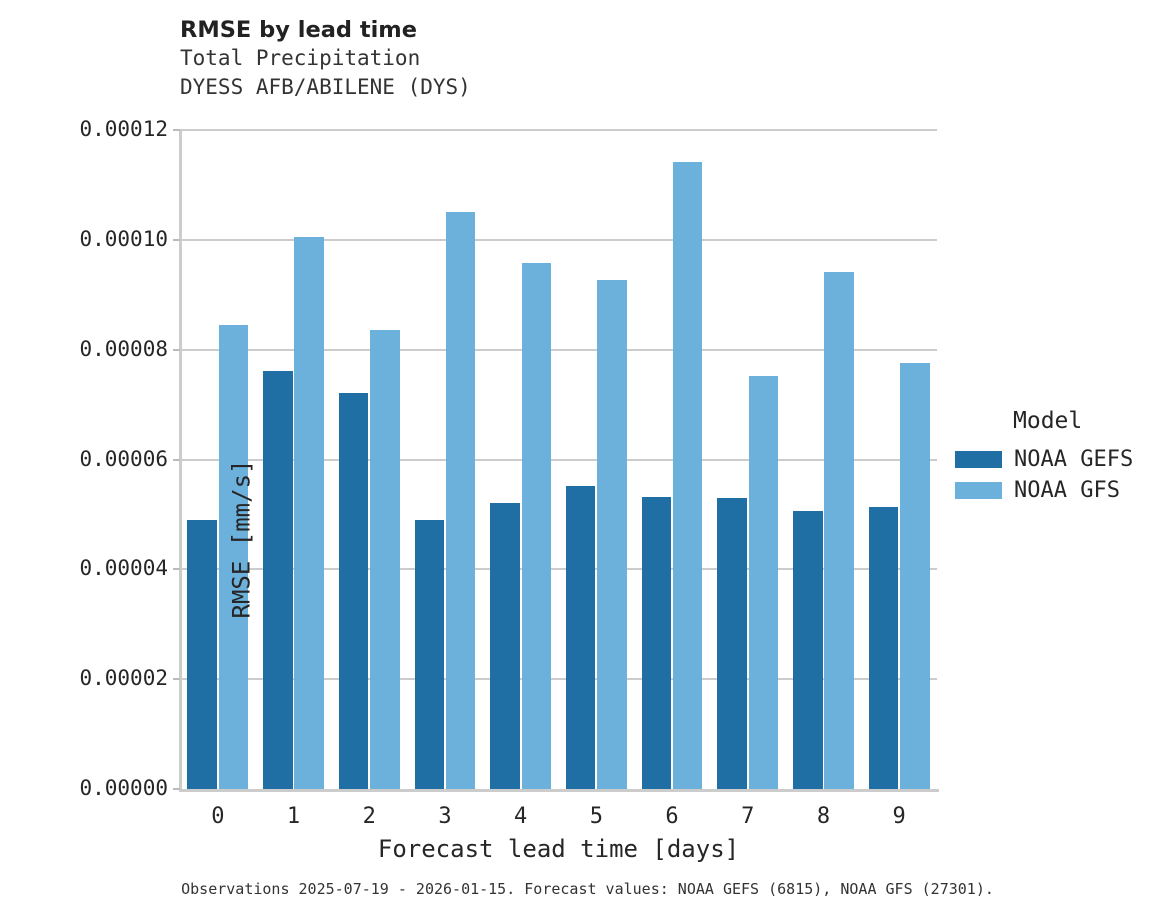 Image resolution: width=1175 pixels, height=920 pixels. What do you see at coordinates (369, 816) in the screenshot?
I see `x-tick-label: 2` at bounding box center [369, 816].